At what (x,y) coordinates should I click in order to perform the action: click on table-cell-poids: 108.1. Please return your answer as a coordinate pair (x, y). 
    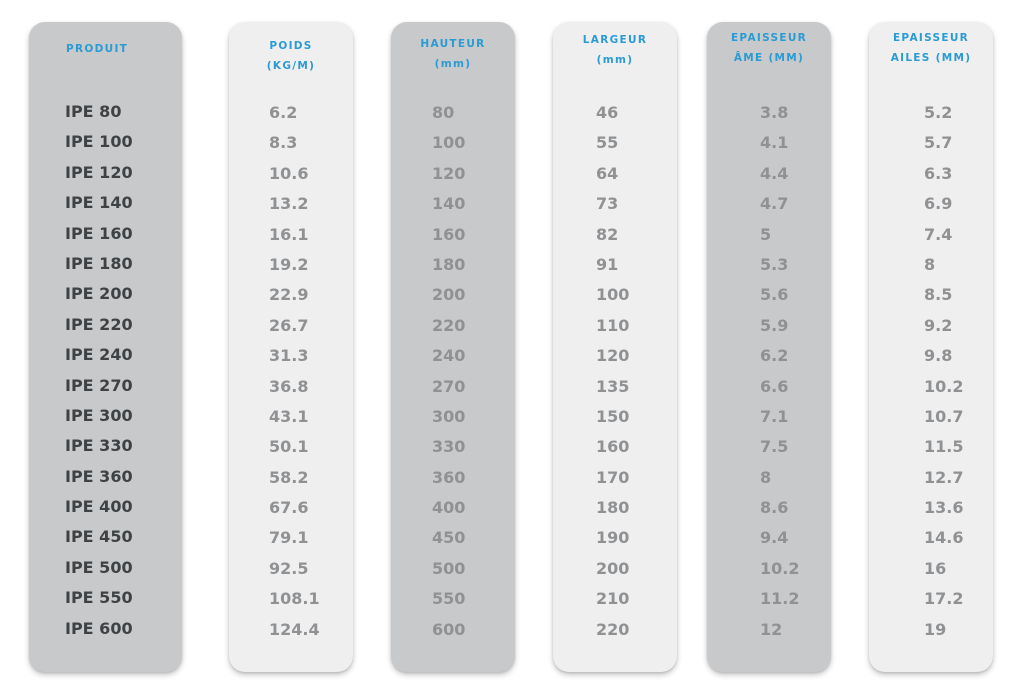
    Looking at the image, I should click on (294, 599).